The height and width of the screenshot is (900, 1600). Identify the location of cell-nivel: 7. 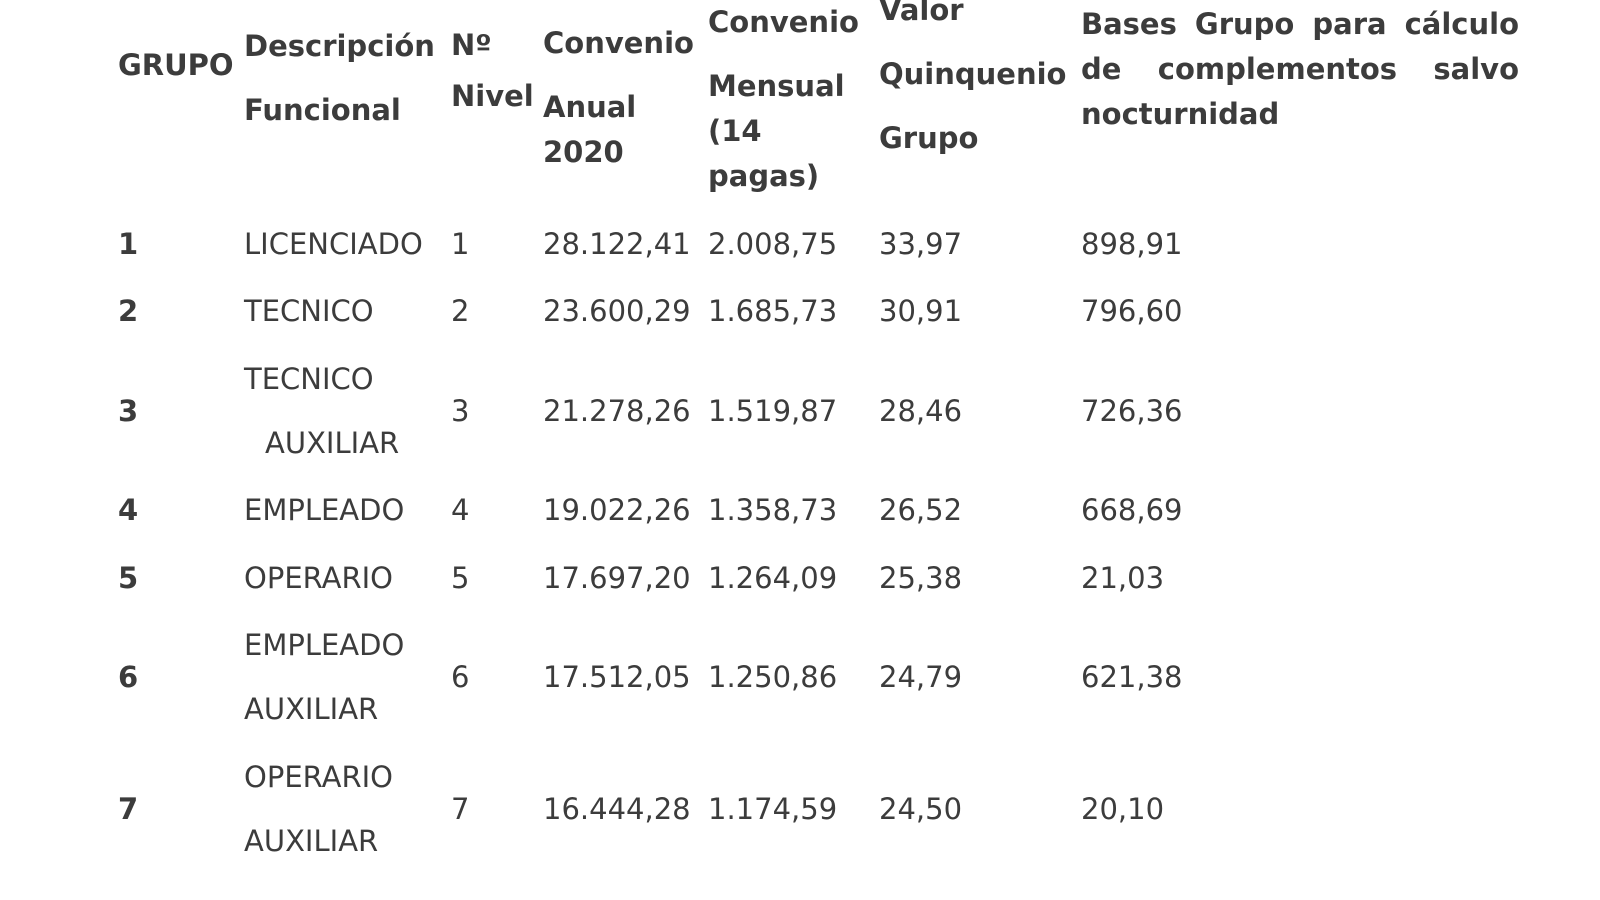
(460, 809).